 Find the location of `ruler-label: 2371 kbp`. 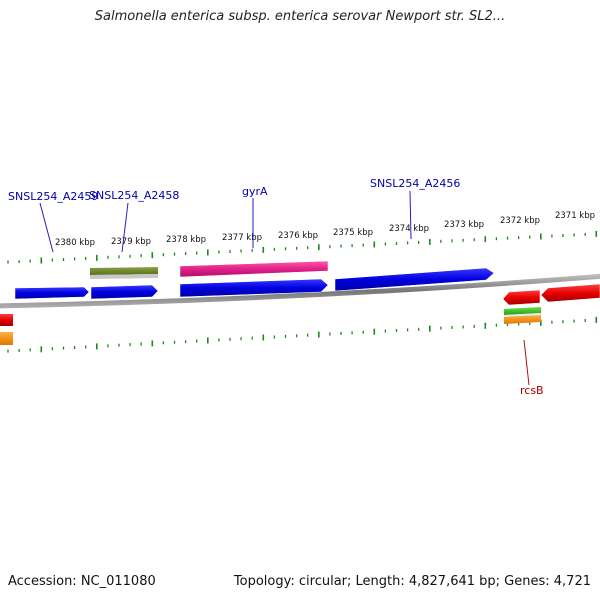

ruler-label: 2371 kbp is located at coordinates (575, 216).